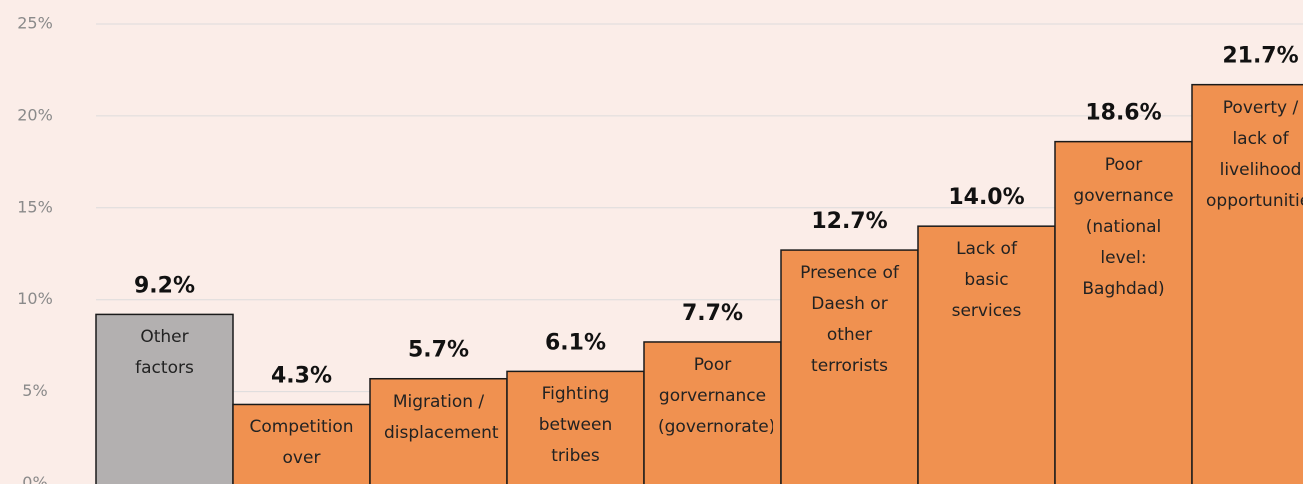  Describe the element at coordinates (35, 206) in the screenshot. I see `y-tick-label: 15%` at that location.